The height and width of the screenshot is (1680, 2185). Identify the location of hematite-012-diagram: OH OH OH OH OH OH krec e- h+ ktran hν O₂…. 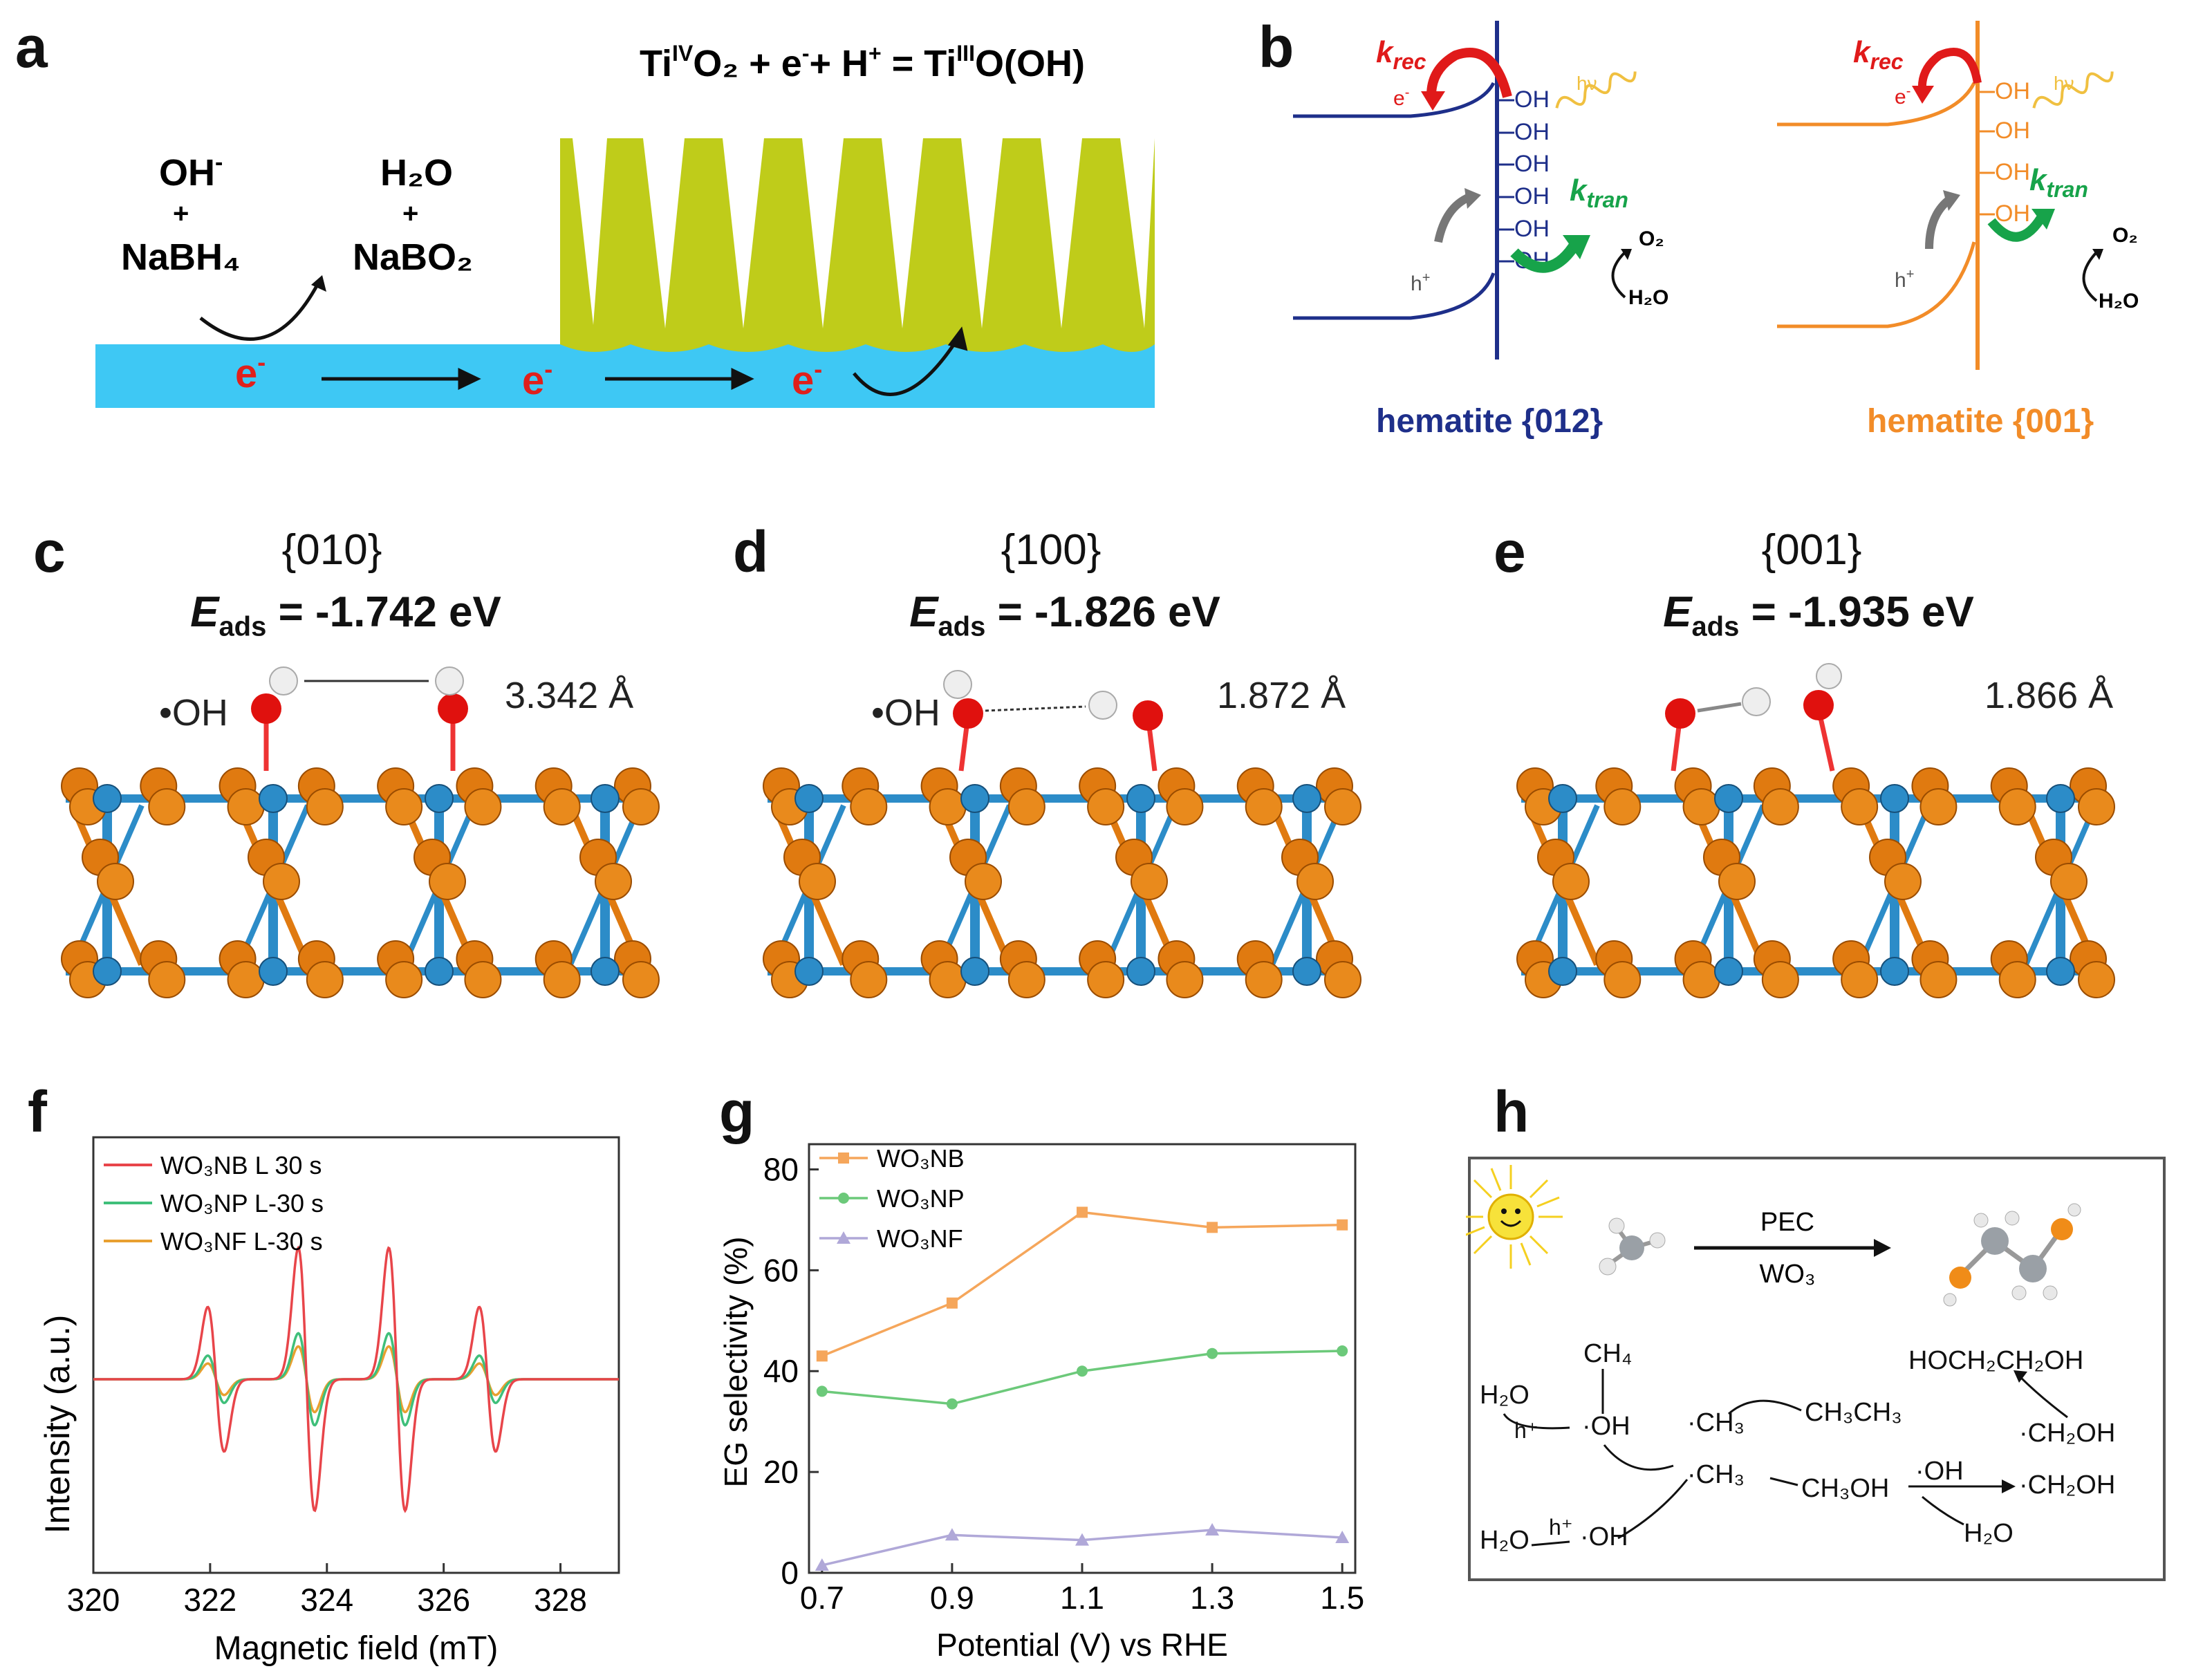
(1481, 230).